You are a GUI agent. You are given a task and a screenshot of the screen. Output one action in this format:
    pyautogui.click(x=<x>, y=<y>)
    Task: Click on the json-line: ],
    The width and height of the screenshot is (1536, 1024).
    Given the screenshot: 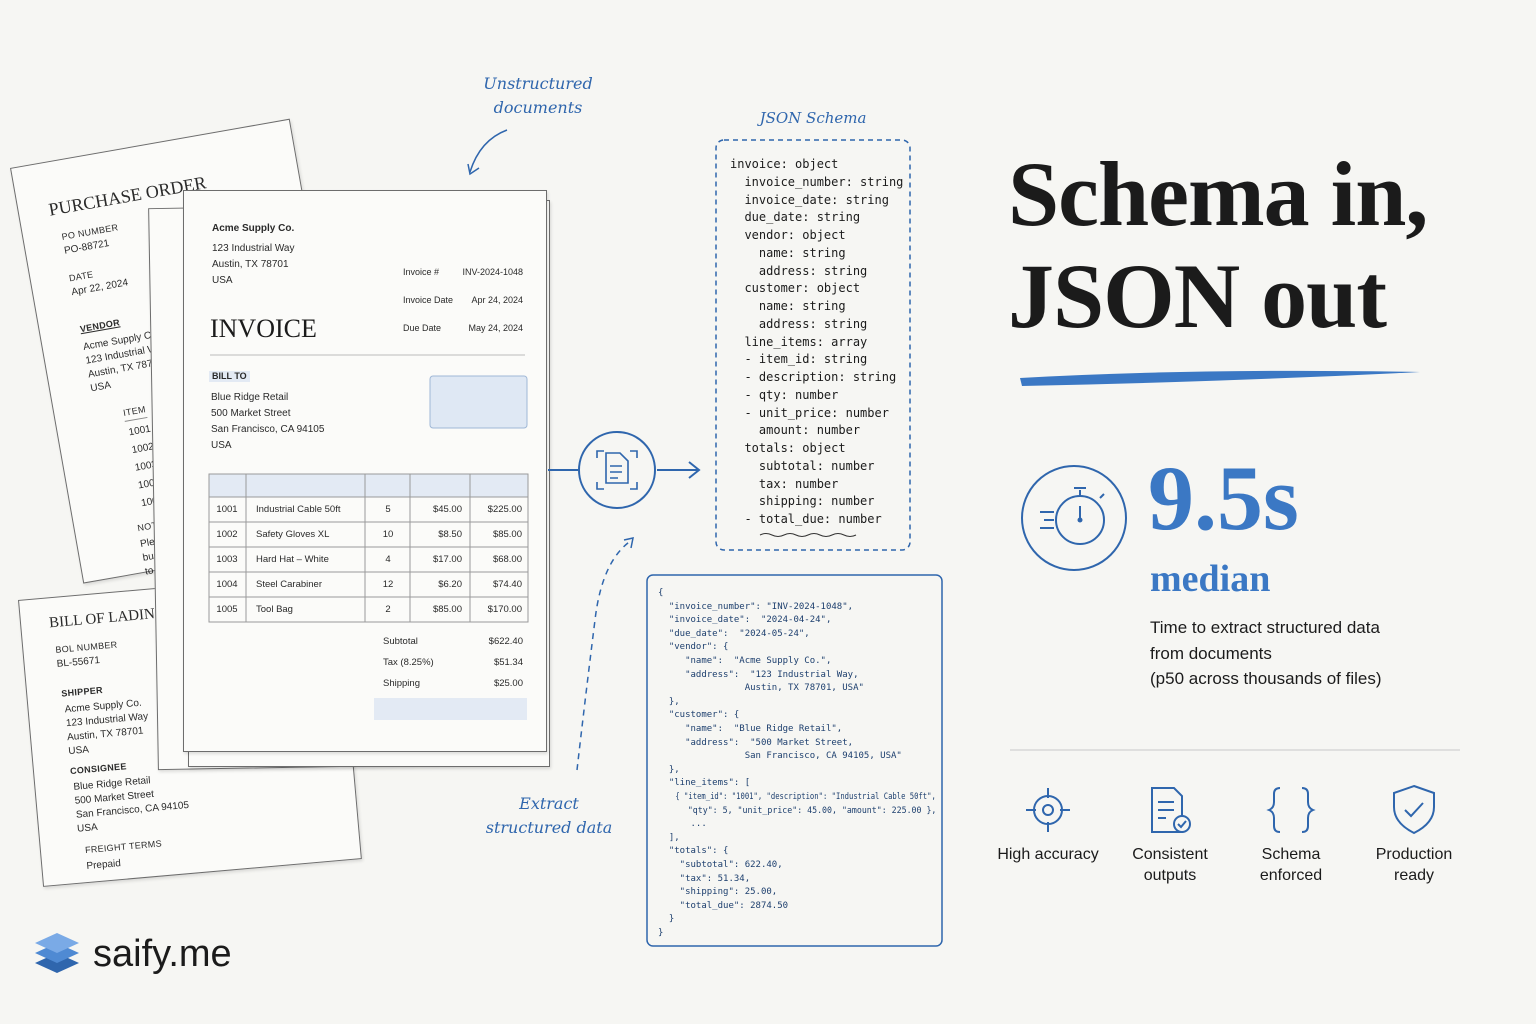 What is the action you would take?
    pyautogui.click(x=669, y=837)
    